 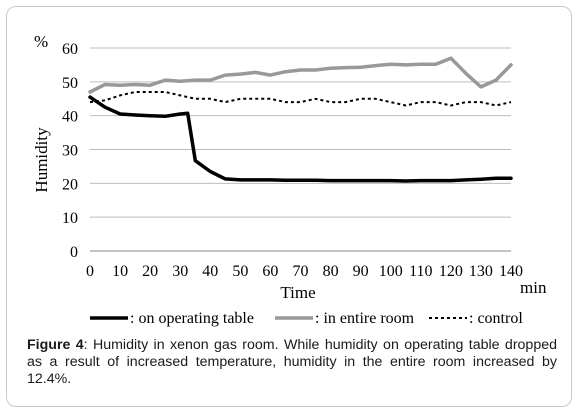 What do you see at coordinates (391, 271) in the screenshot?
I see `x-tick-label-100: 100` at bounding box center [391, 271].